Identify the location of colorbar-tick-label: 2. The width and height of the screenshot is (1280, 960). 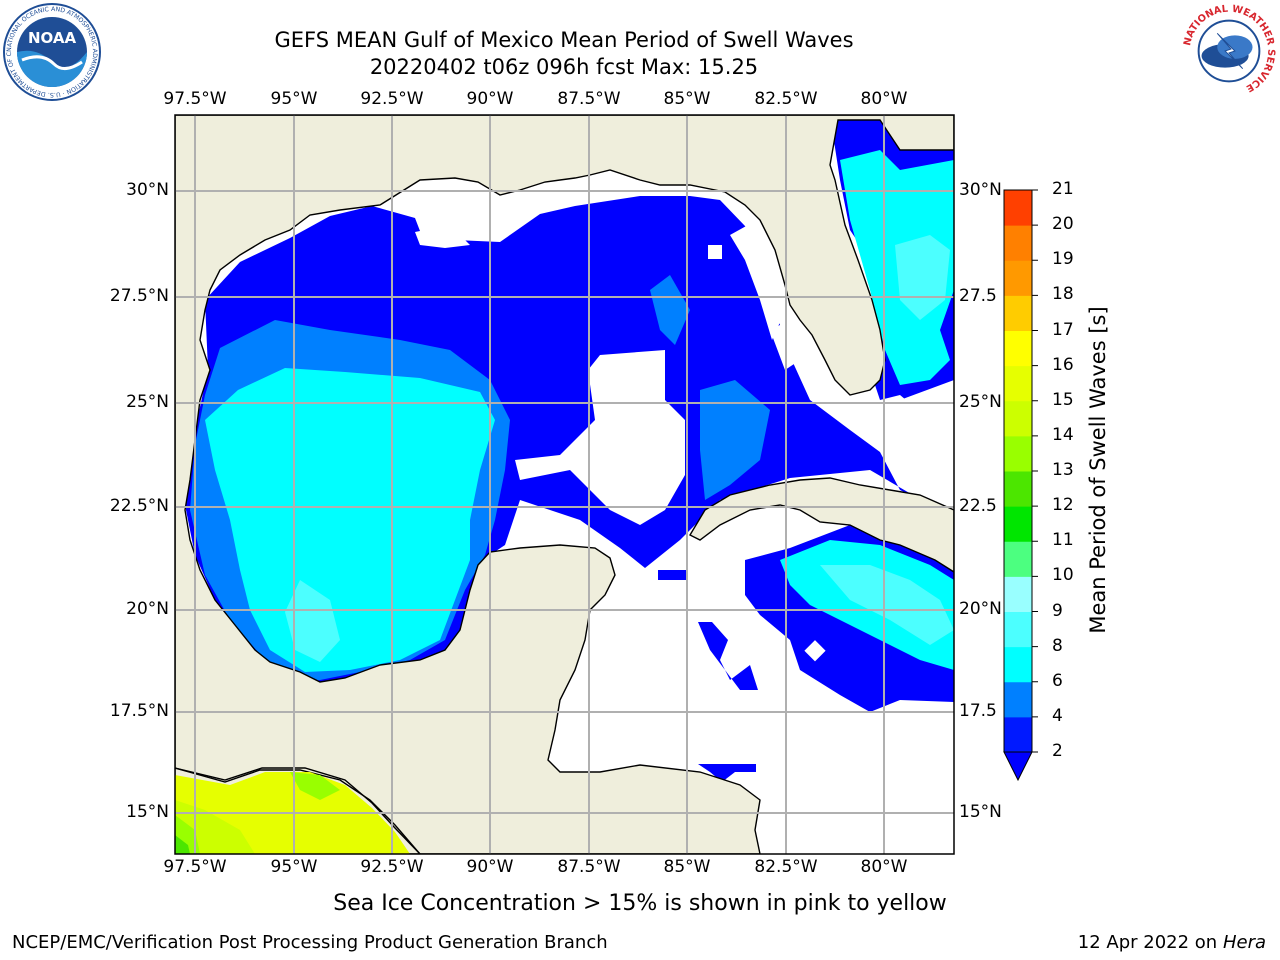
(1057, 751).